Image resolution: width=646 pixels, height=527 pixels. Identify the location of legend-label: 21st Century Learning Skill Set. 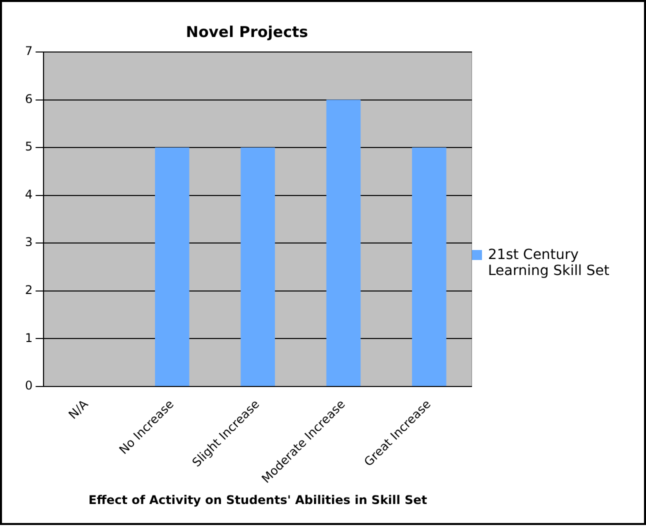
(549, 262).